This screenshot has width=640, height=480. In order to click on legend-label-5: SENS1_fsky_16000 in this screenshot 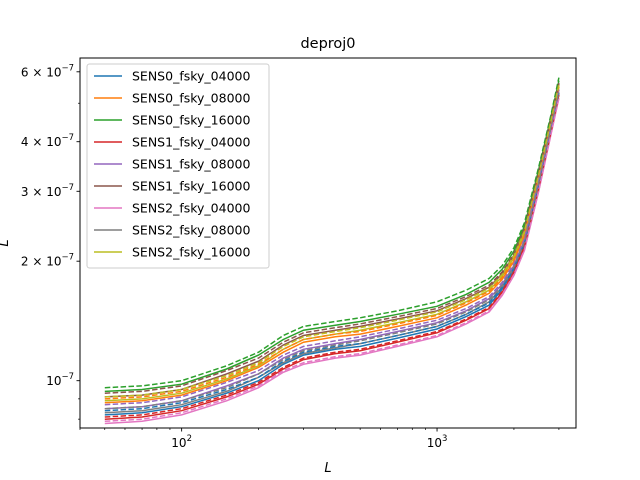, I will do `click(191, 186)`.